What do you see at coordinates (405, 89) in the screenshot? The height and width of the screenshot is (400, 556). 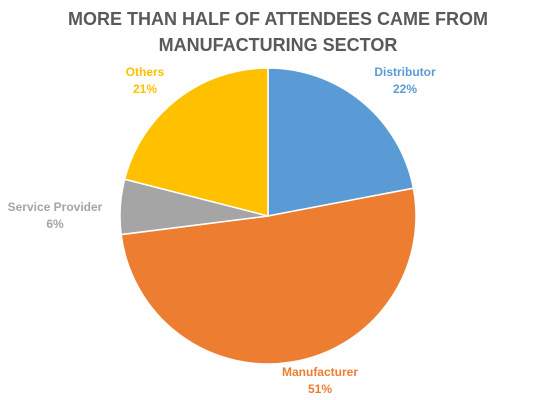 I see `slice-value-label: 22%` at bounding box center [405, 89].